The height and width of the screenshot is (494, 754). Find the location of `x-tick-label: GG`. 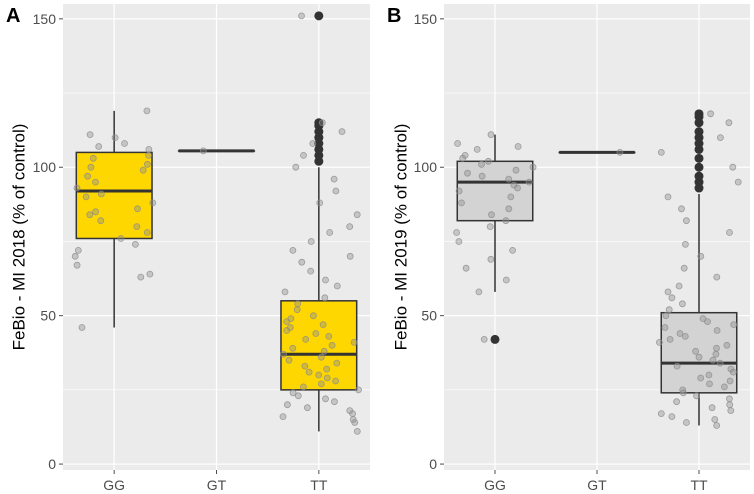

x-tick-label: GG is located at coordinates (495, 485).